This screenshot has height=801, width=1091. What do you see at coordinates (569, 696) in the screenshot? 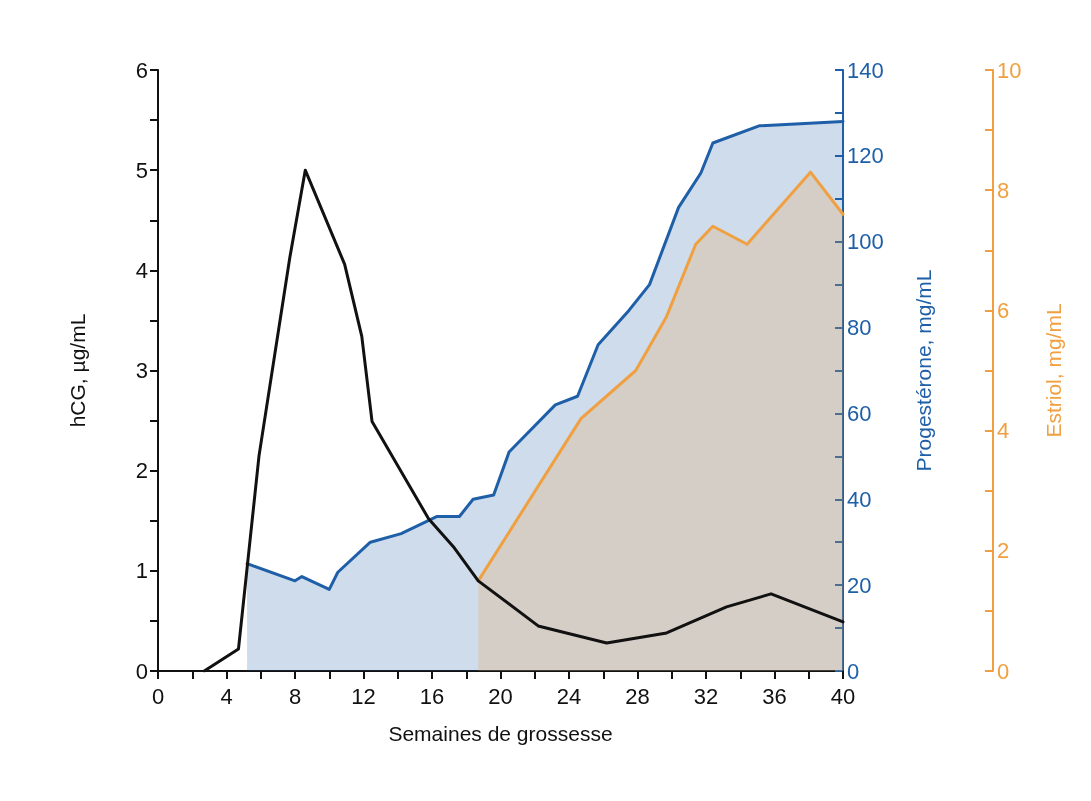
I see `x-tick-label: 24` at bounding box center [569, 696].